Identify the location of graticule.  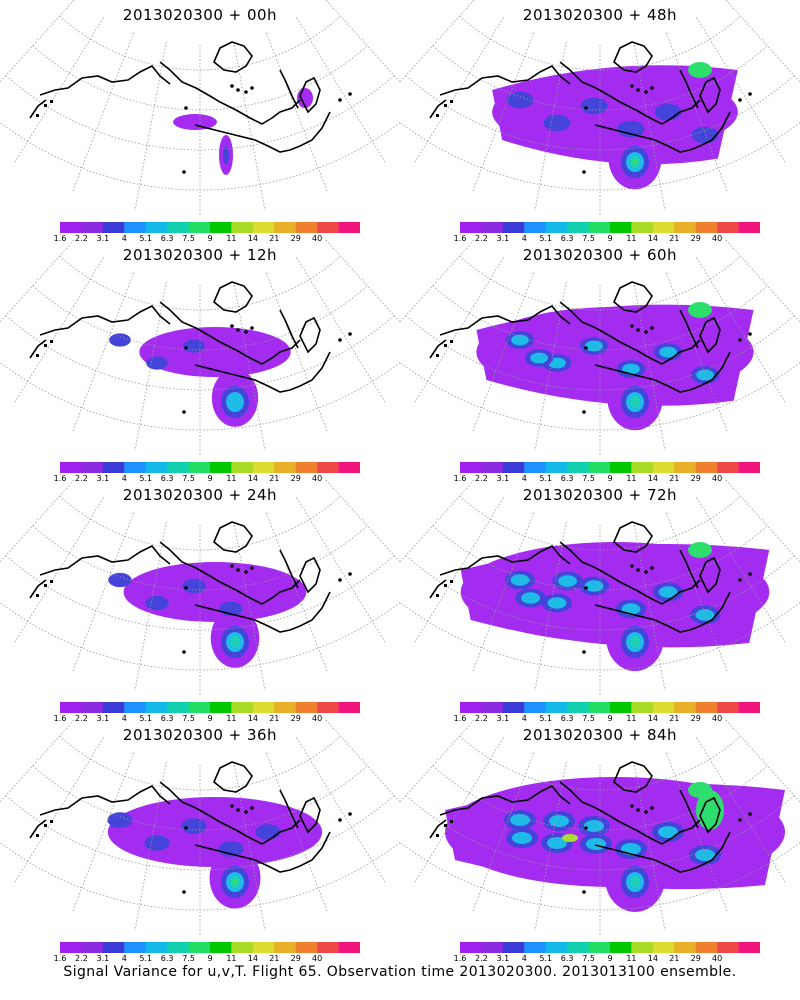
(600, 107).